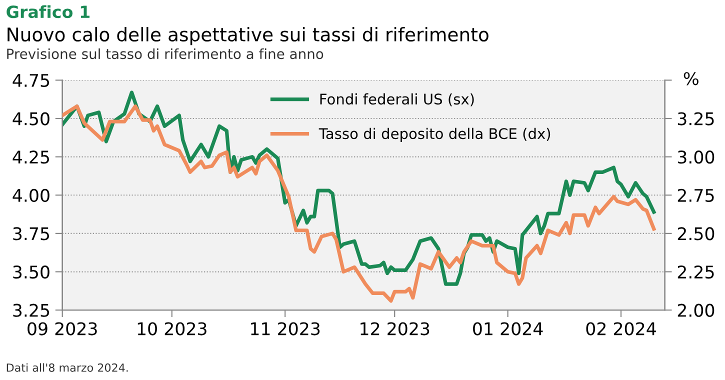 This screenshot has height=380, width=725. I want to click on legend-label: Fondi federali US (sx), so click(397, 99).